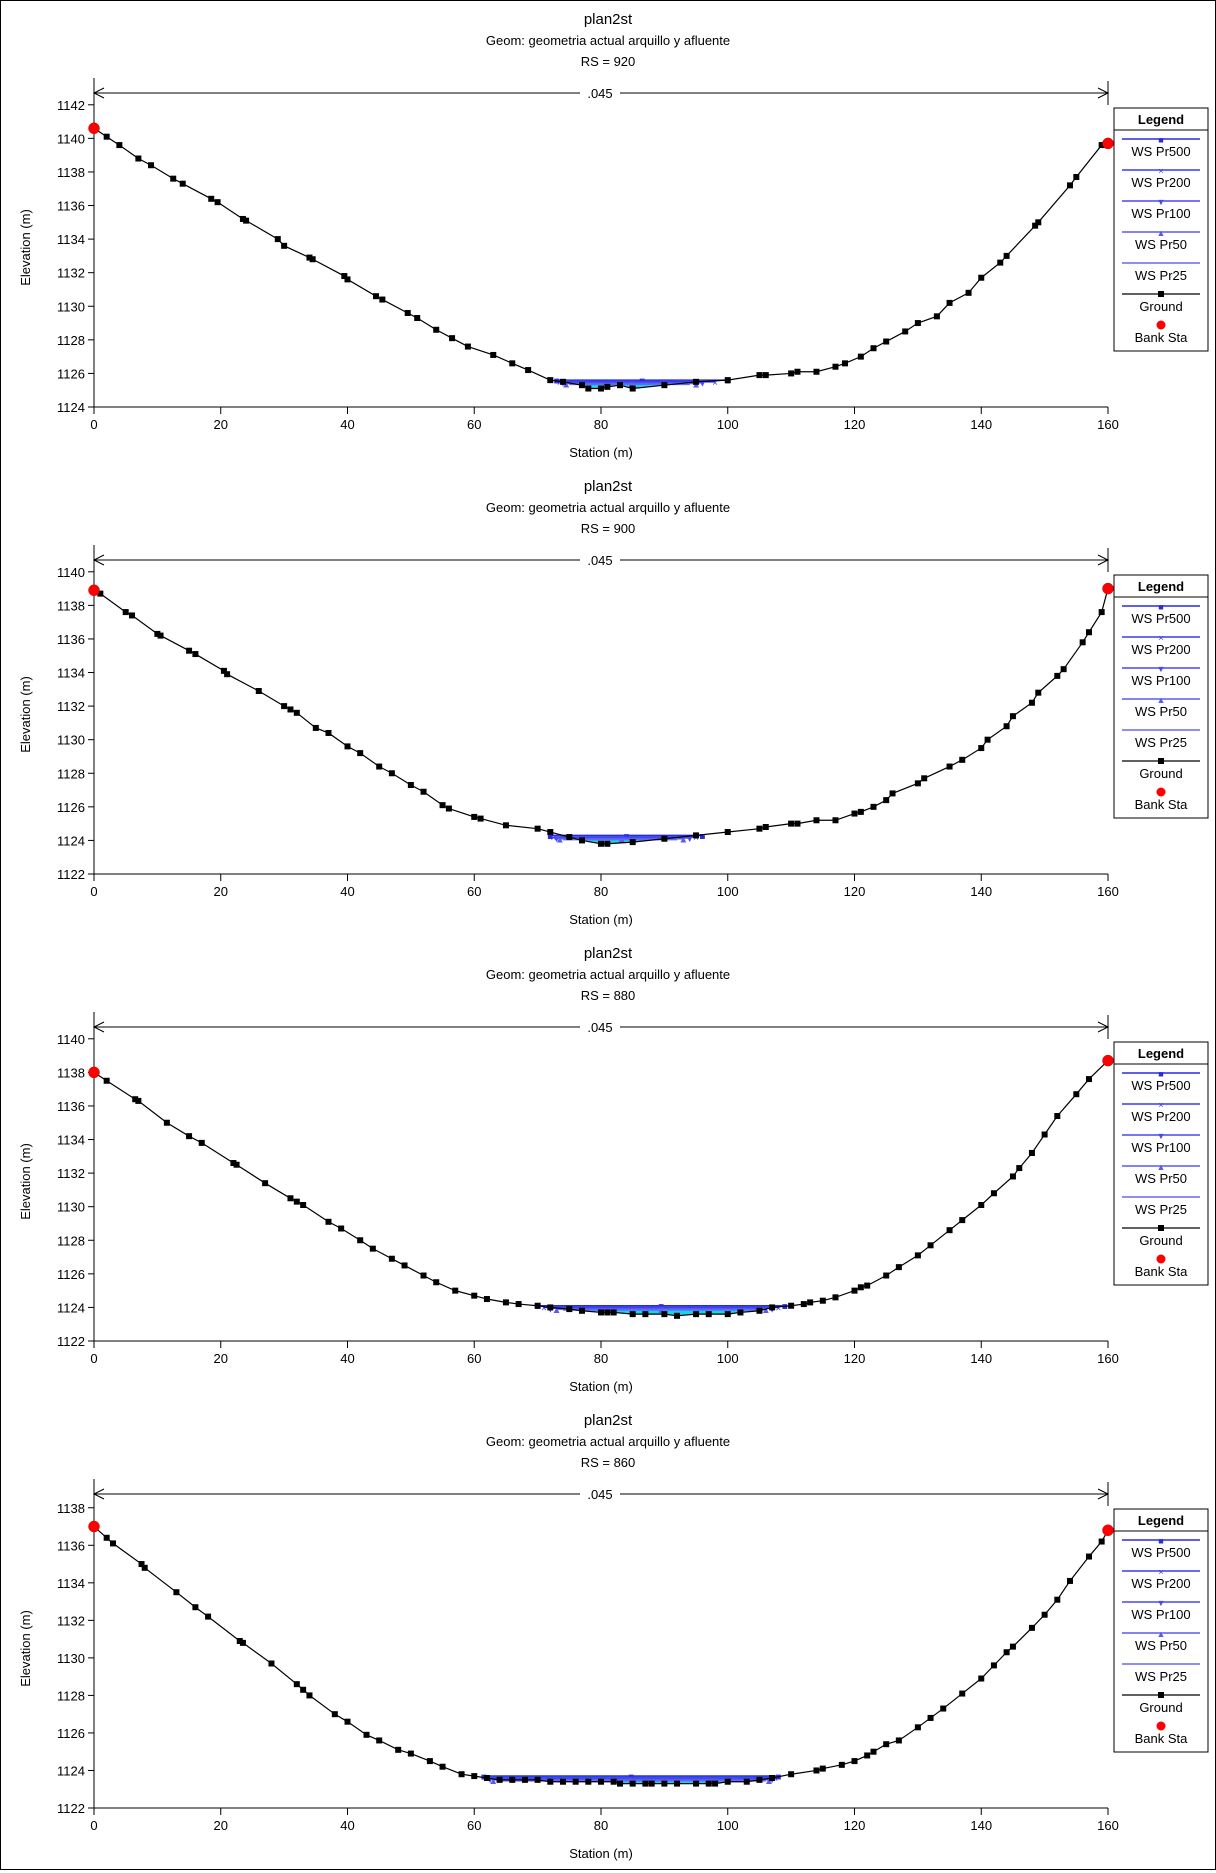  What do you see at coordinates (1108, 1358) in the screenshot?
I see `x-tick-label: 160` at bounding box center [1108, 1358].